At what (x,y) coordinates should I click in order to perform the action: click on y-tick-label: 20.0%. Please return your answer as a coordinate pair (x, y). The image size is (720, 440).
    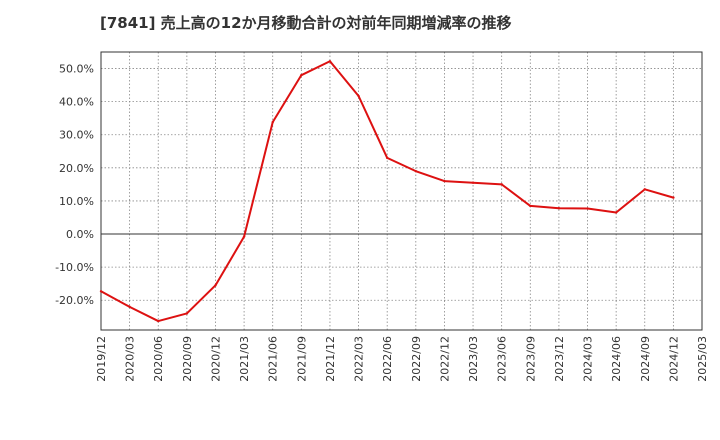
    Looking at the image, I should click on (76, 168).